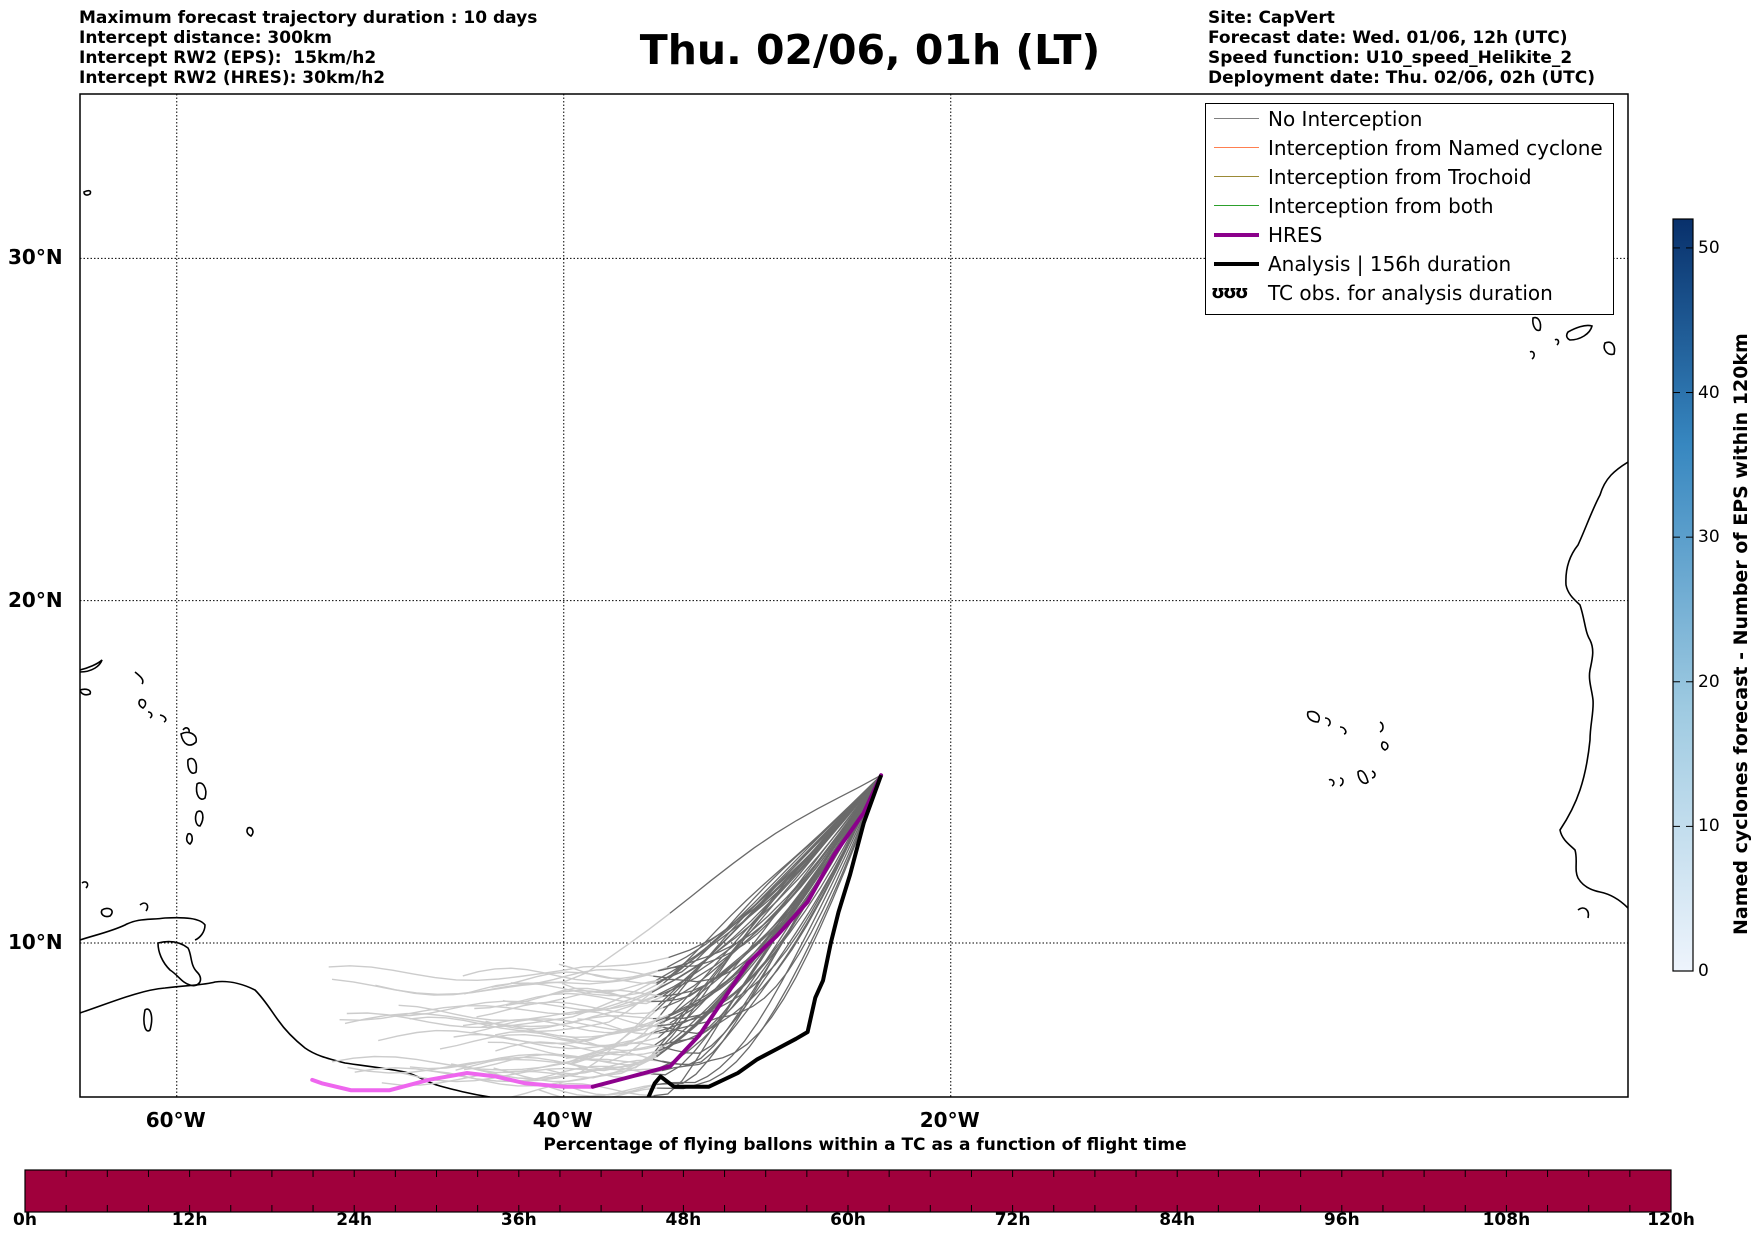  Describe the element at coordinates (1409, 235) in the screenshot. I see `legend-item-hres: HRES` at that location.